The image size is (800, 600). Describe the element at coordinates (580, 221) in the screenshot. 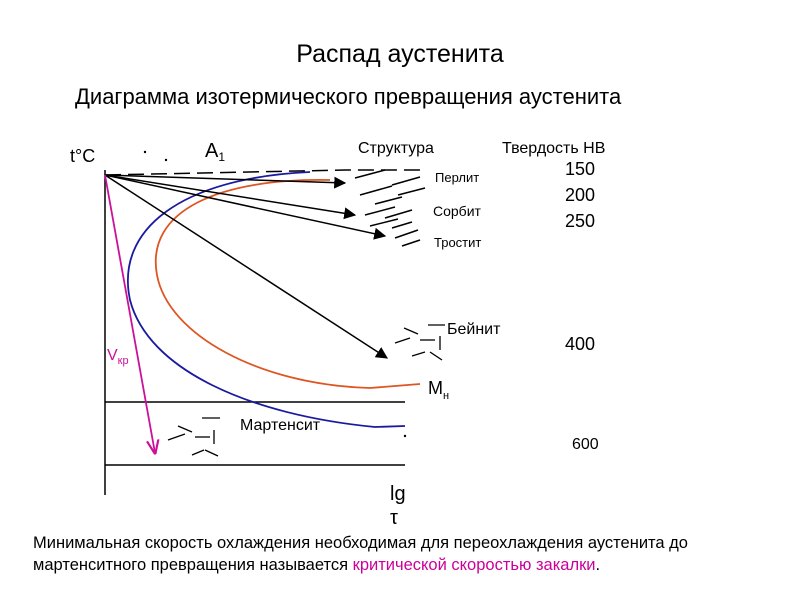

I see `hardness-value-trostit: 250` at that location.